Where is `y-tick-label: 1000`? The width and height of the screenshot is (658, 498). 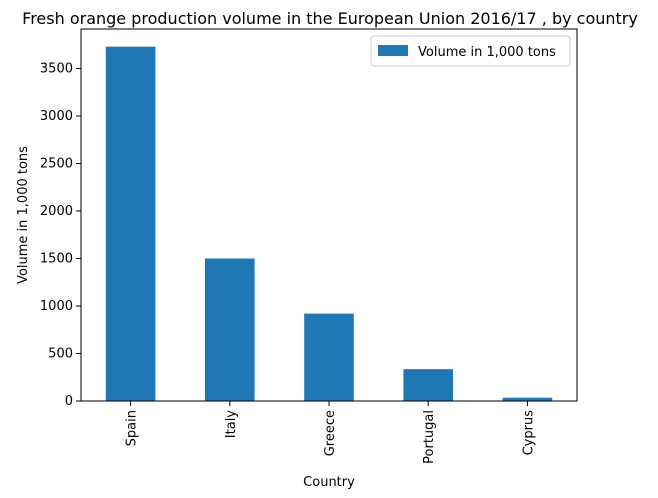
y-tick-label: 1000 is located at coordinates (56, 306).